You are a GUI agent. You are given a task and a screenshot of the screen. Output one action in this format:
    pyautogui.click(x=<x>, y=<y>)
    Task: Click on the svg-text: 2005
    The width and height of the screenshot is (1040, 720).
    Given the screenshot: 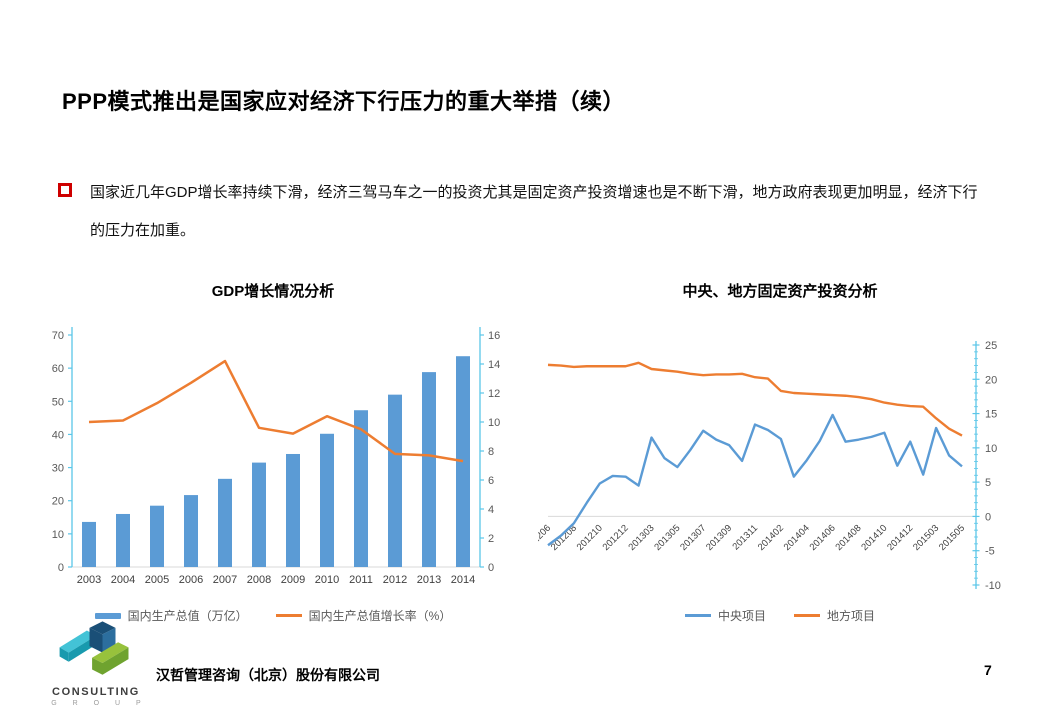 What is the action you would take?
    pyautogui.click(x=157, y=580)
    